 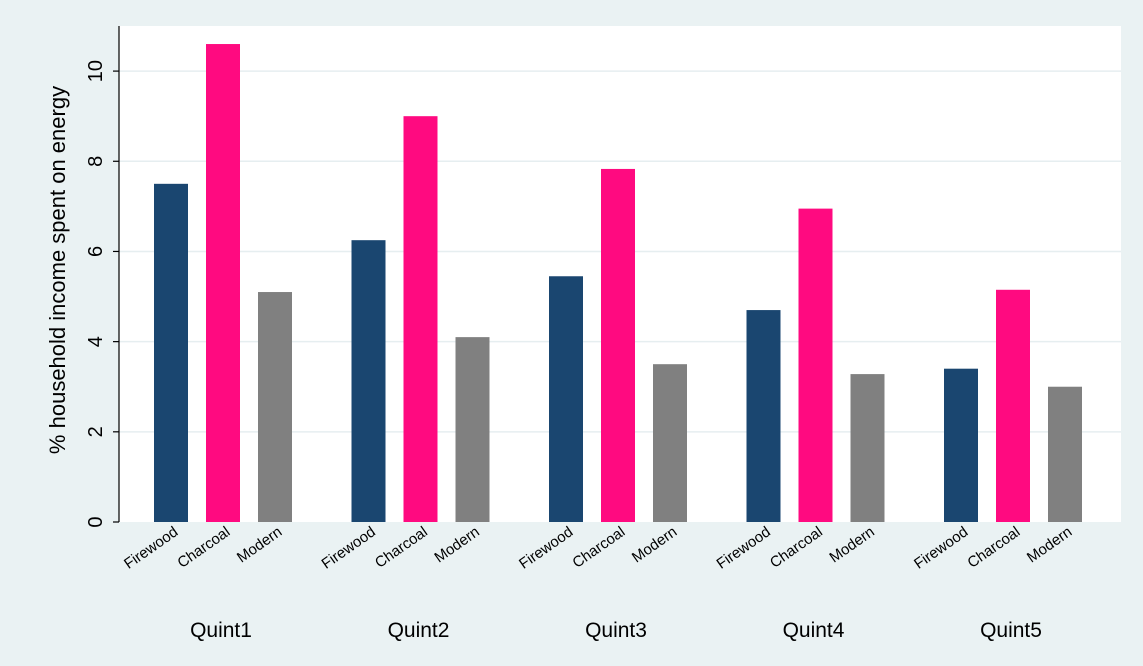 What do you see at coordinates (221, 630) in the screenshot?
I see `x-group-label: Quint1` at bounding box center [221, 630].